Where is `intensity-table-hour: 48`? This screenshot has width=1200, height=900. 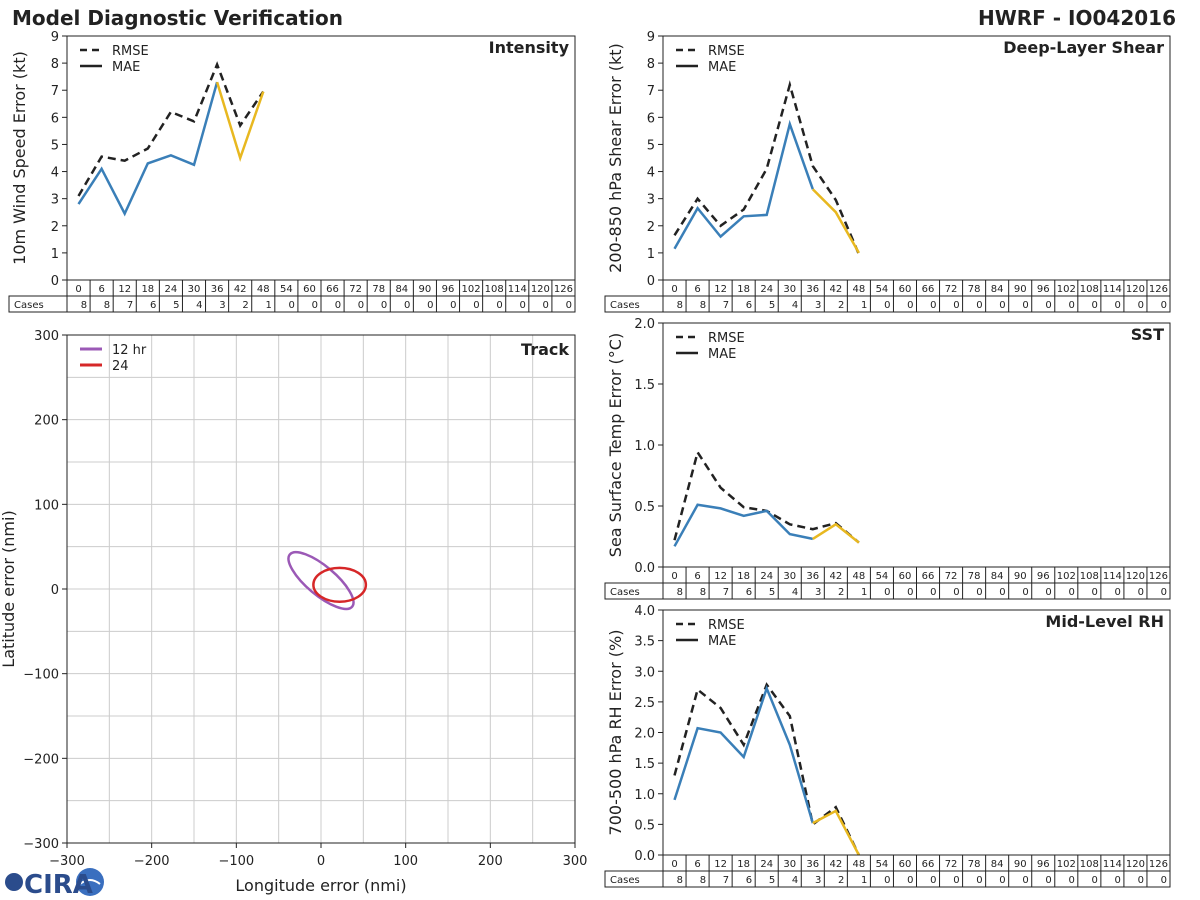
intensity-table-hour: 48 is located at coordinates (263, 289).